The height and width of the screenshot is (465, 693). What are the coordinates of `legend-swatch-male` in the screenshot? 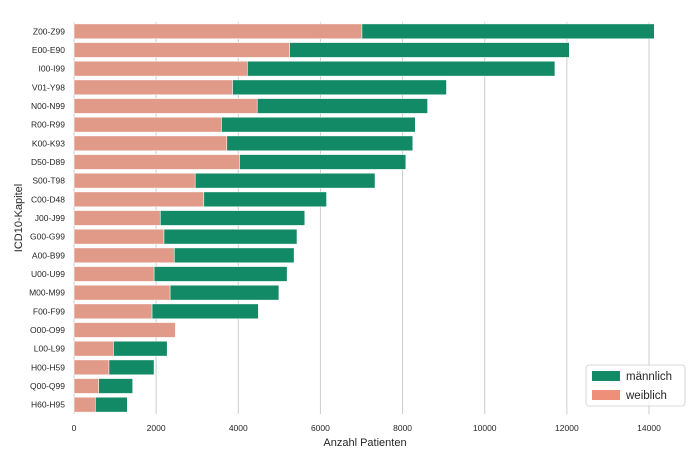 It's located at (606, 376).